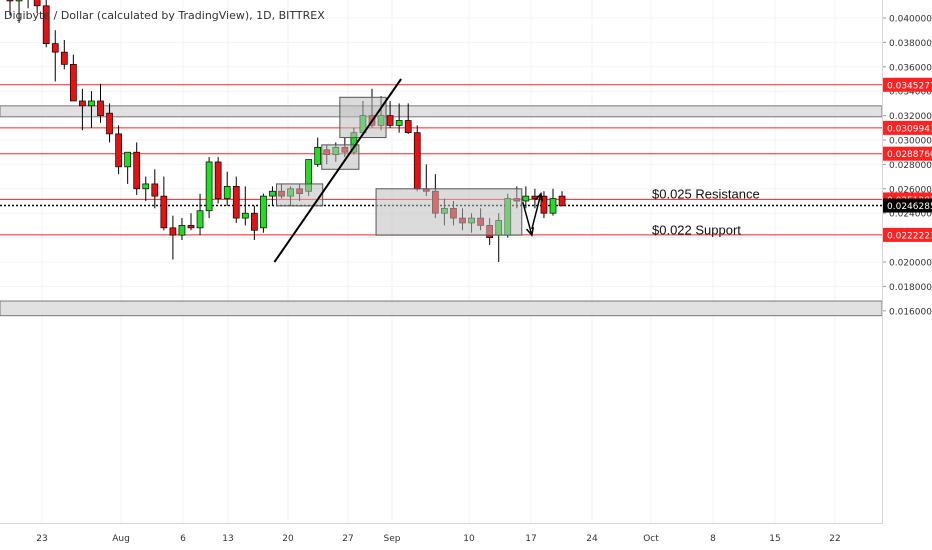 The width and height of the screenshot is (932, 550). Describe the element at coordinates (910, 215) in the screenshot. I see `y-tick-label: 0.02400000` at that location.